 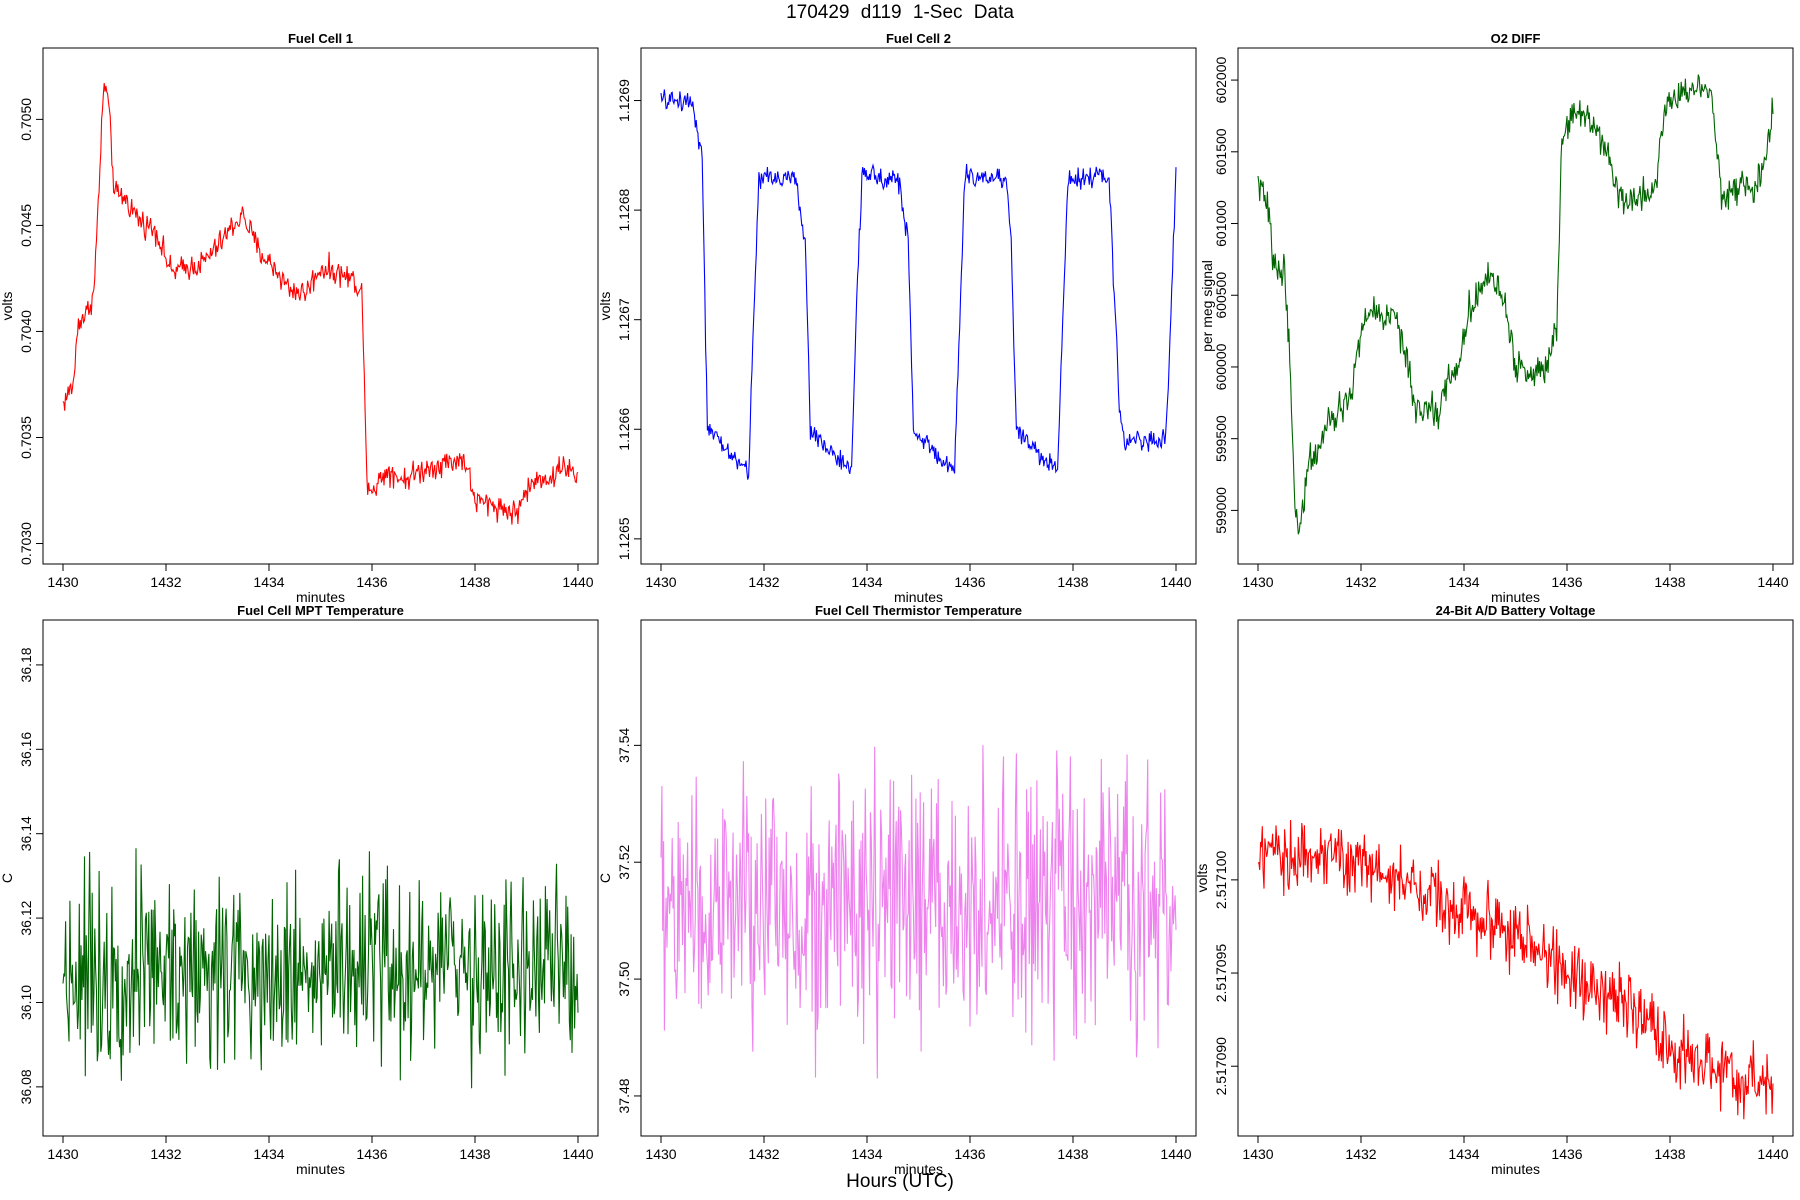 What do you see at coordinates (624, 100) in the screenshot?
I see `y-tick-label: 1.1269` at bounding box center [624, 100].